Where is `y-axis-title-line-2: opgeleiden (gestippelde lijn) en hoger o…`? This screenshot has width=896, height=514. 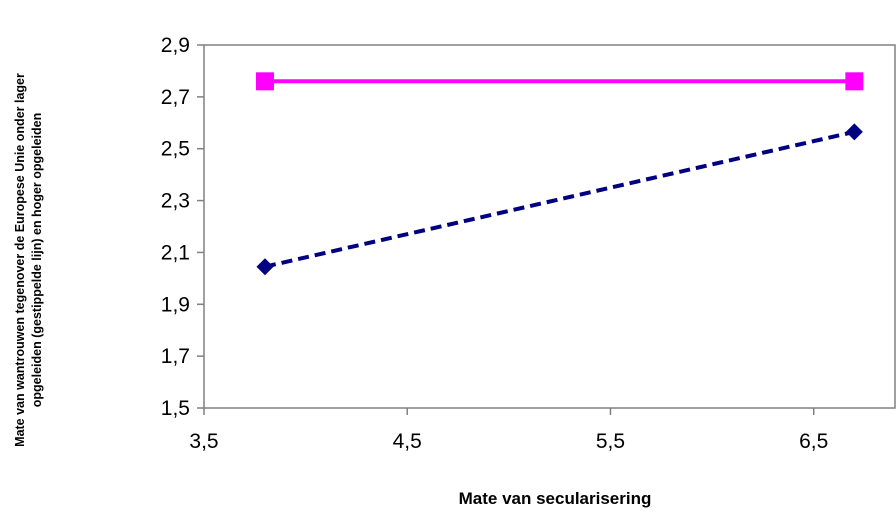 y-axis-title-line-2: opgeleiden (gestippelde lijn) en hoger o… is located at coordinates (37, 260).